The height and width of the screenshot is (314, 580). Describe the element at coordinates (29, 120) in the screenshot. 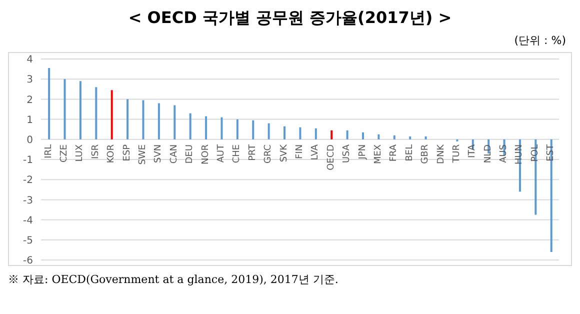

I see `y-tick-label: 1` at that location.